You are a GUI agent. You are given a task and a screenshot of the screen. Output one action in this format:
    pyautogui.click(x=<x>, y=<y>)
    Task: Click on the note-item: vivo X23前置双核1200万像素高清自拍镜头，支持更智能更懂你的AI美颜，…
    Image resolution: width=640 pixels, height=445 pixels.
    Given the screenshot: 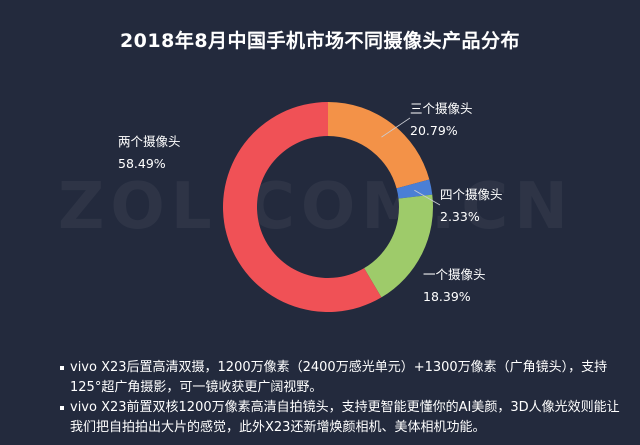 What is the action you would take?
    pyautogui.click(x=345, y=418)
    